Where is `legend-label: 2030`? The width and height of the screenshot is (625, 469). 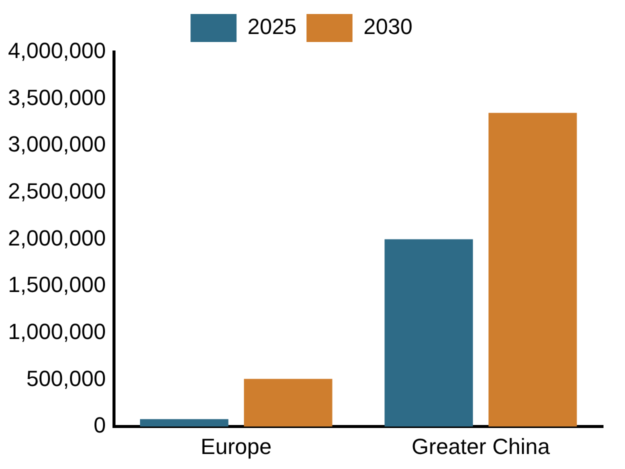
legend-label: 2030 is located at coordinates (388, 27).